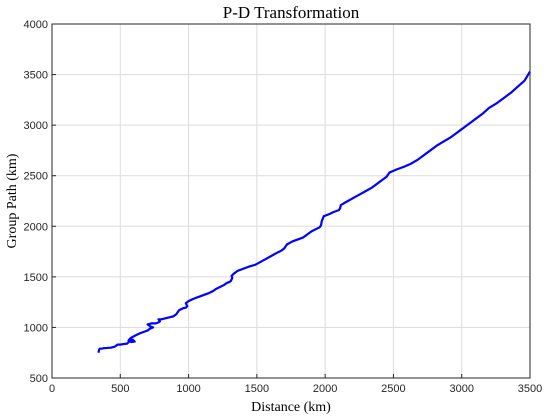  I want to click on x-tick-label: 0, so click(52, 389).